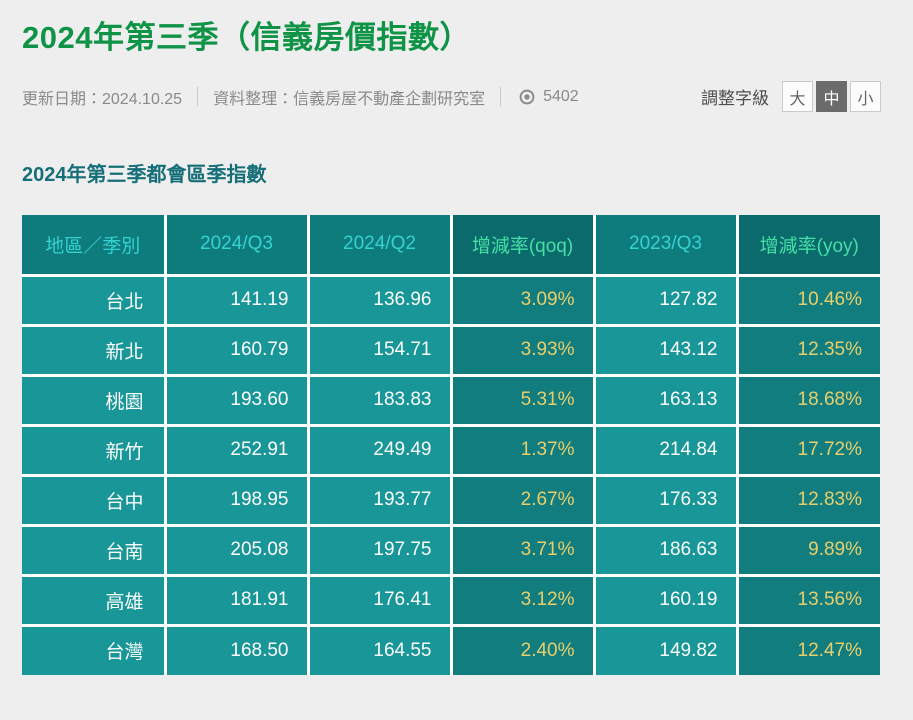 The height and width of the screenshot is (720, 913). What do you see at coordinates (807, 350) in the screenshot?
I see `yoy-cell: 12.35%` at bounding box center [807, 350].